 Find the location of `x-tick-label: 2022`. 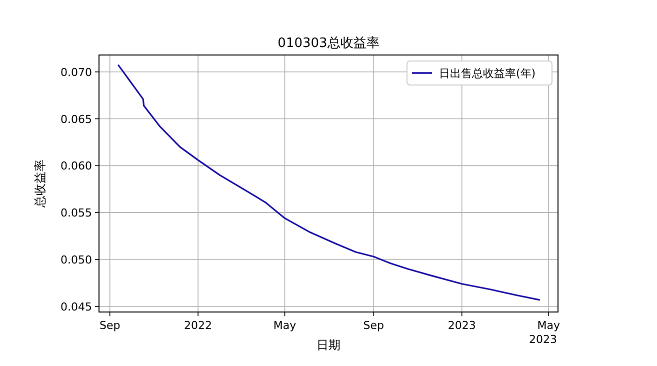

x-tick-label: 2022 is located at coordinates (198, 325).